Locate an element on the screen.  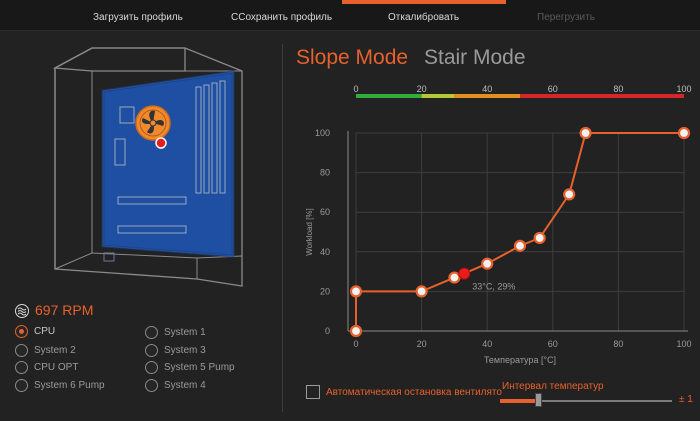
slider-track is located at coordinates (586, 401).